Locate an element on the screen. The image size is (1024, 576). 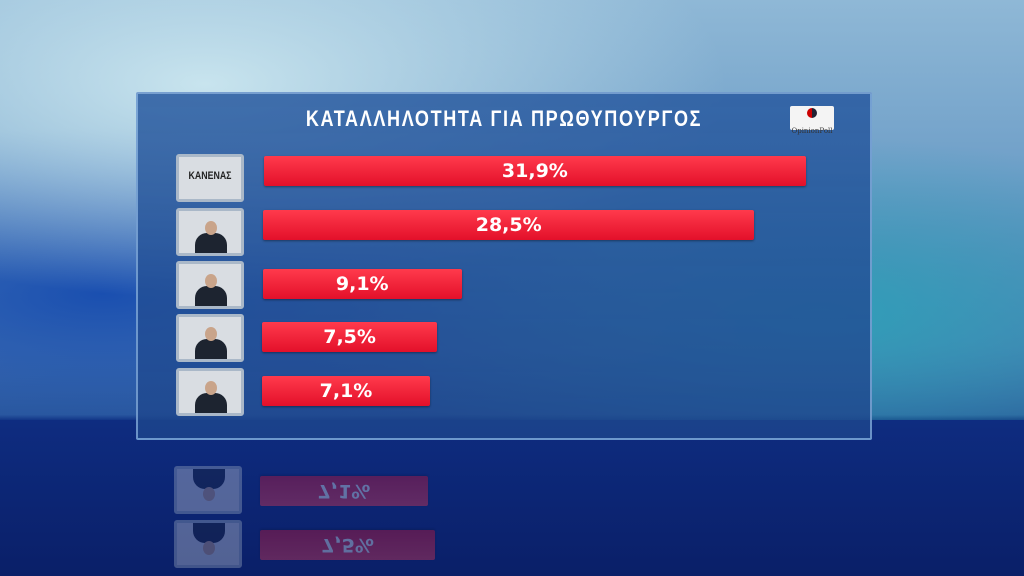
data-label: 31,9% is located at coordinates (534, 171).